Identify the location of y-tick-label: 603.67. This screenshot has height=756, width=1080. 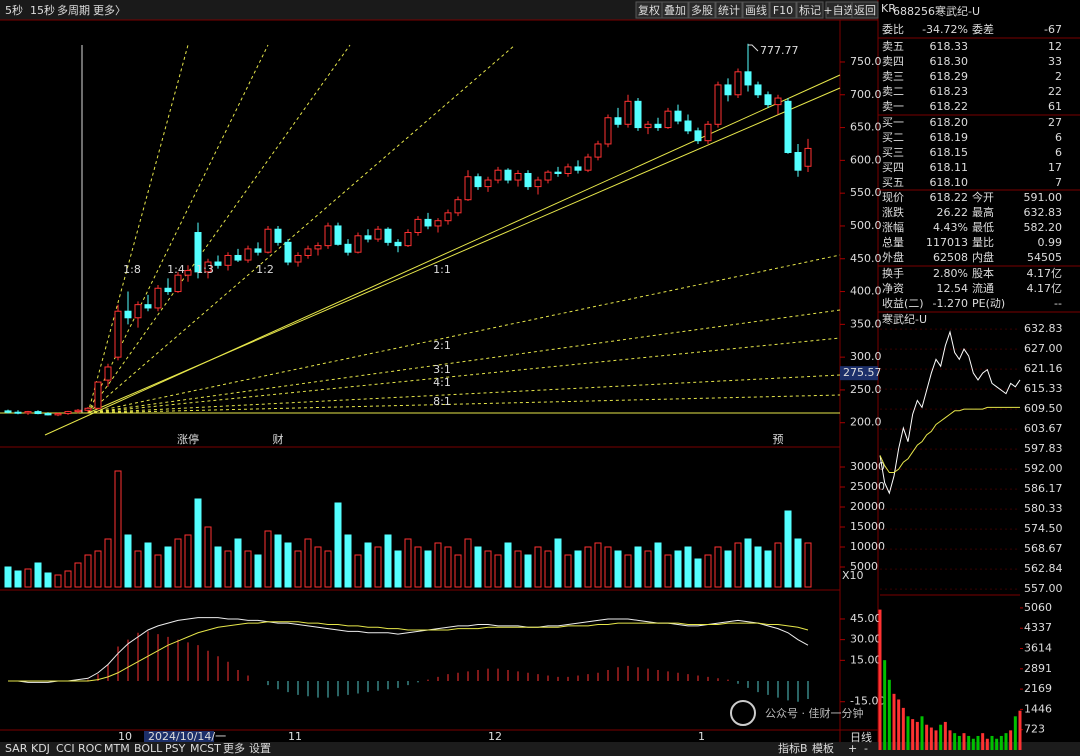
(1043, 428).